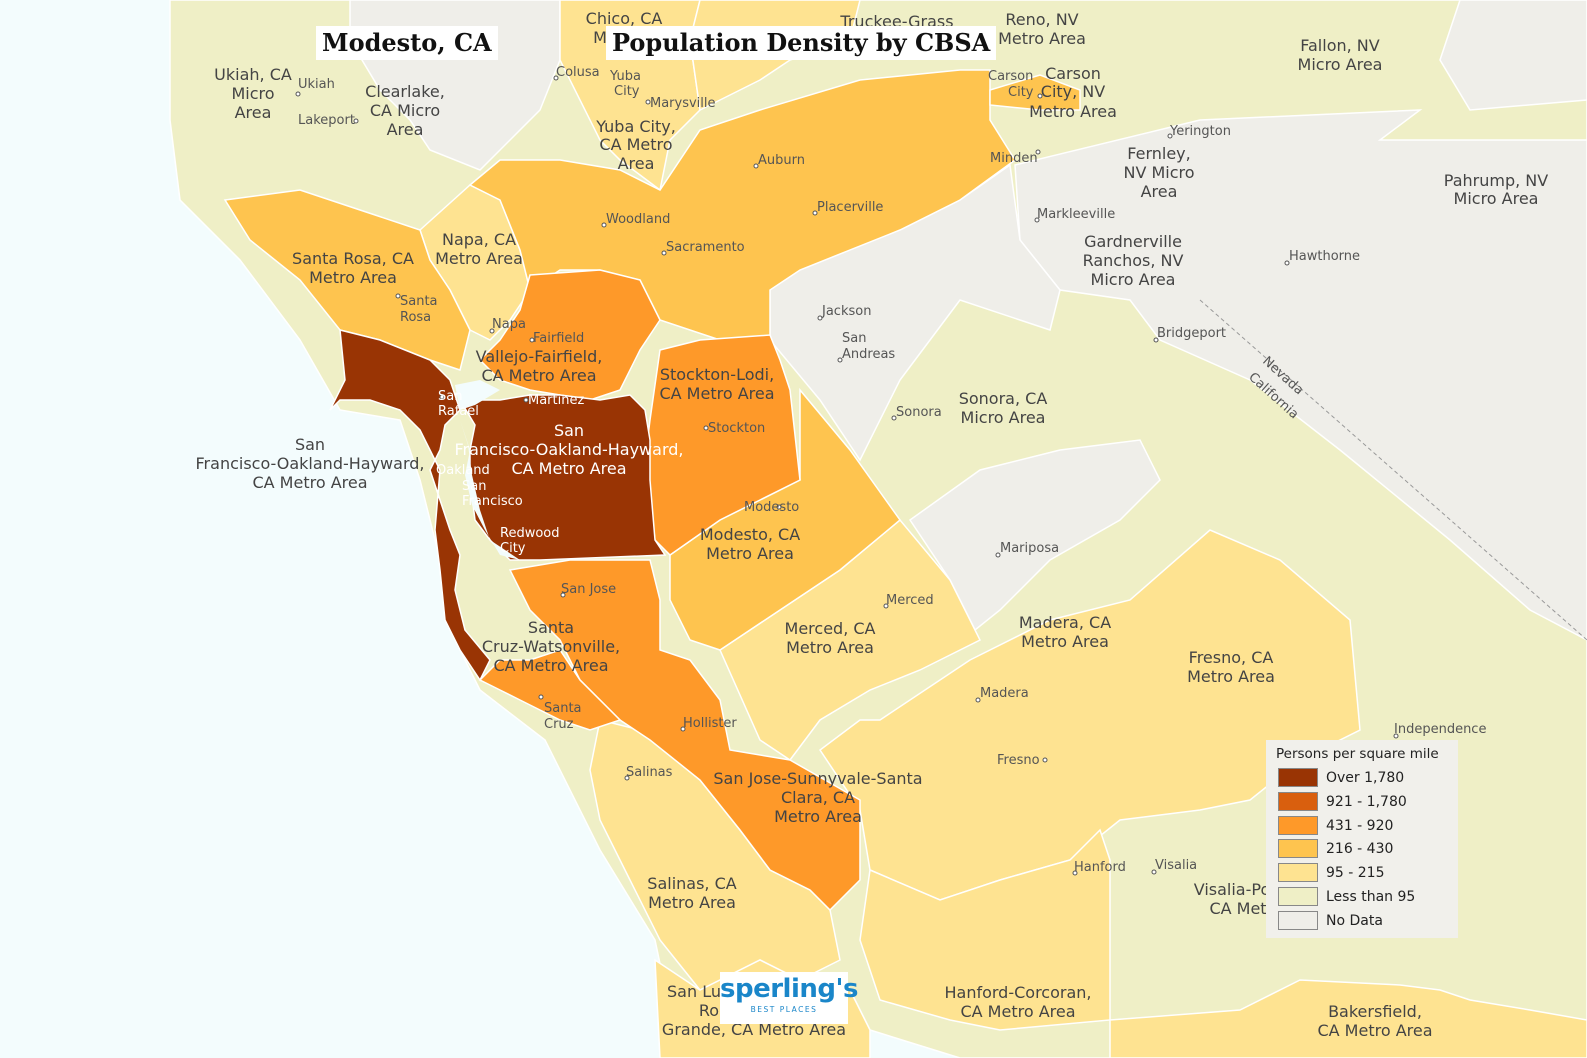 This screenshot has width=1587, height=1058. Describe the element at coordinates (1065, 641) in the screenshot. I see `area-label-madera-2: Metro Area` at that location.